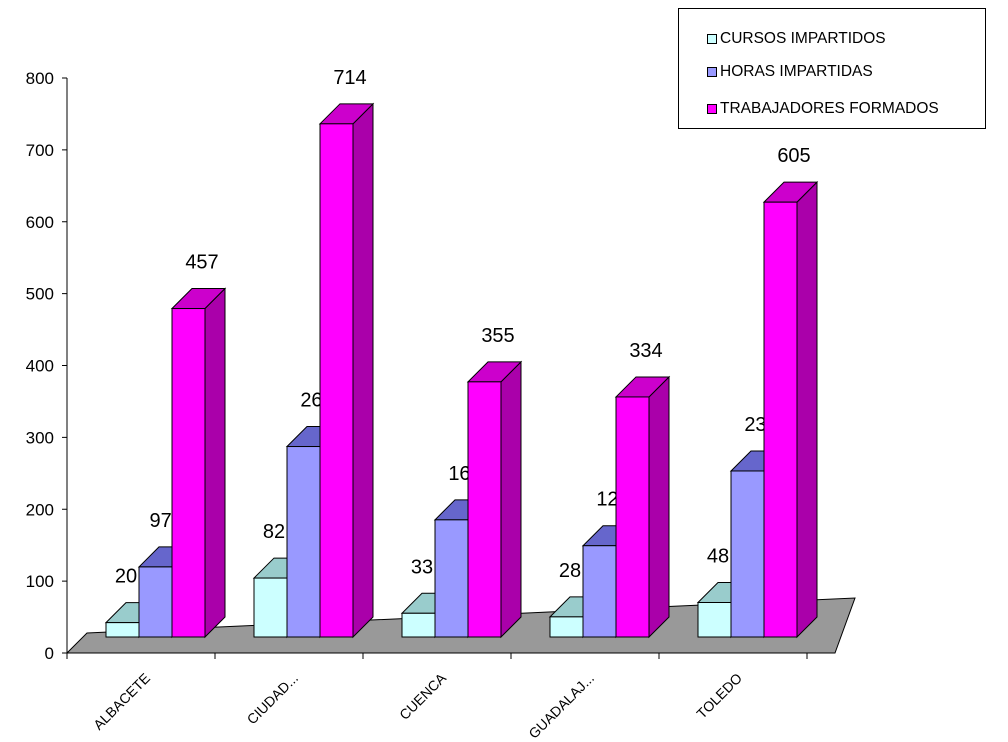 This screenshot has height=742, width=1008. Describe the element at coordinates (497, 336) in the screenshot. I see `data-label: 355` at that location.